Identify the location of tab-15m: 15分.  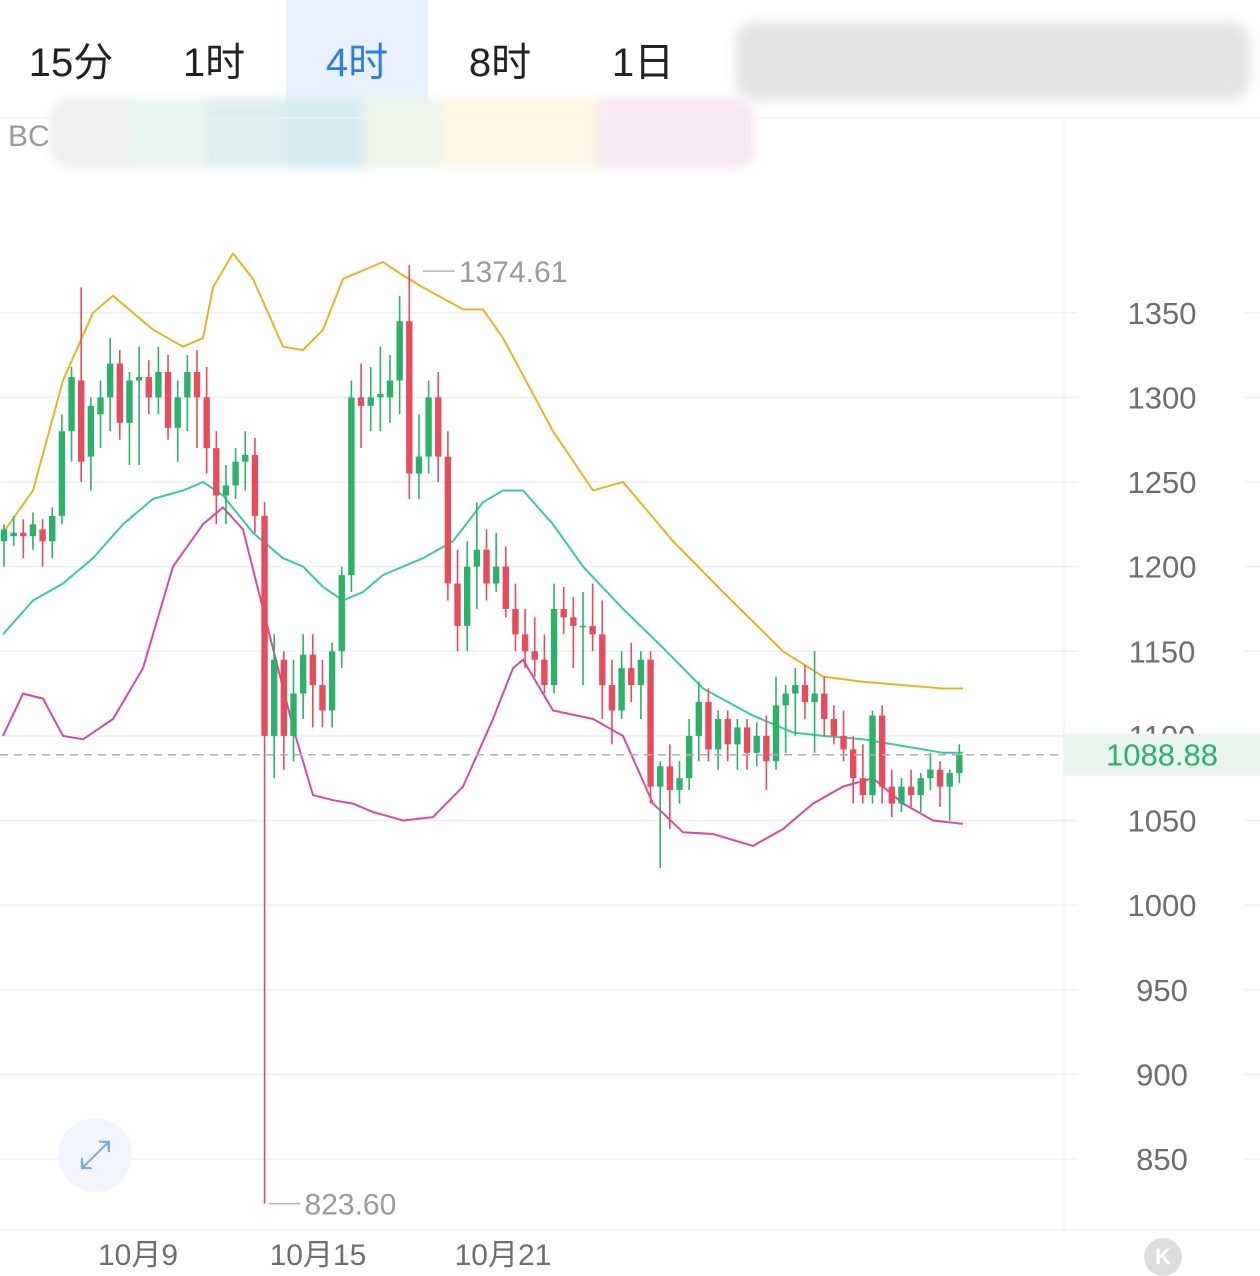
(71, 63).